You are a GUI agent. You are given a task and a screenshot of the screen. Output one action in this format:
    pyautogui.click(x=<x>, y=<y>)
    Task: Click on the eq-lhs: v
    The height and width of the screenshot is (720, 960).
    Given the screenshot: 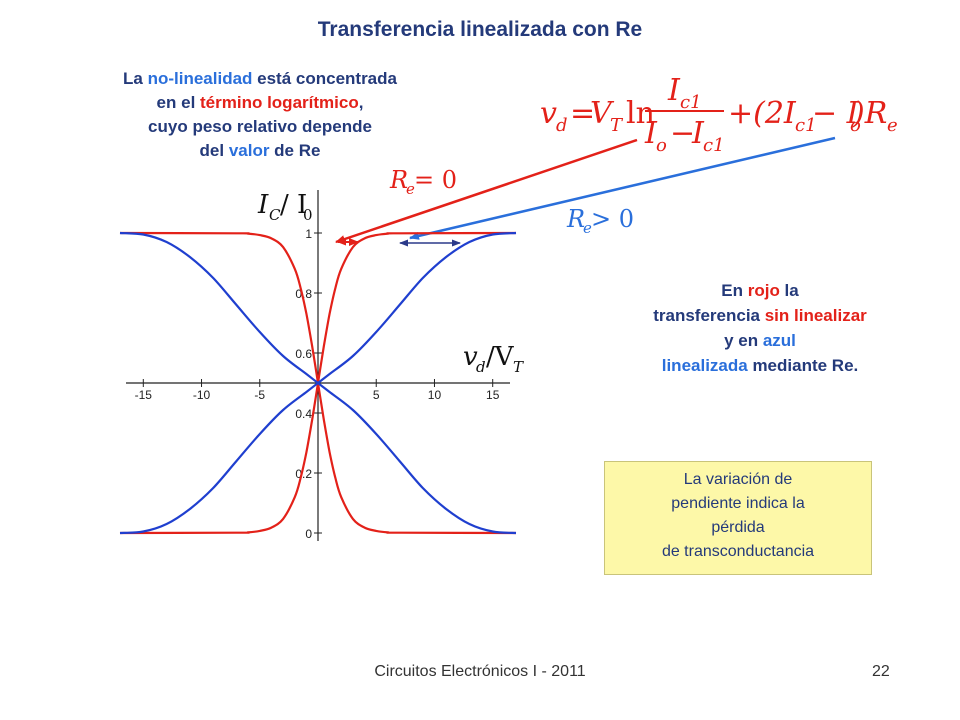 What is the action you would take?
    pyautogui.click(x=548, y=113)
    